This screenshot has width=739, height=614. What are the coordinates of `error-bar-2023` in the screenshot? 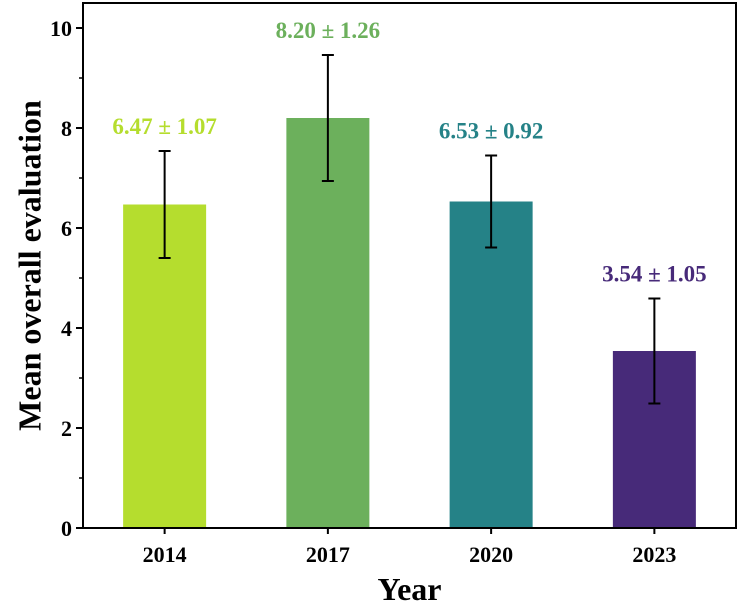 It's located at (654, 351).